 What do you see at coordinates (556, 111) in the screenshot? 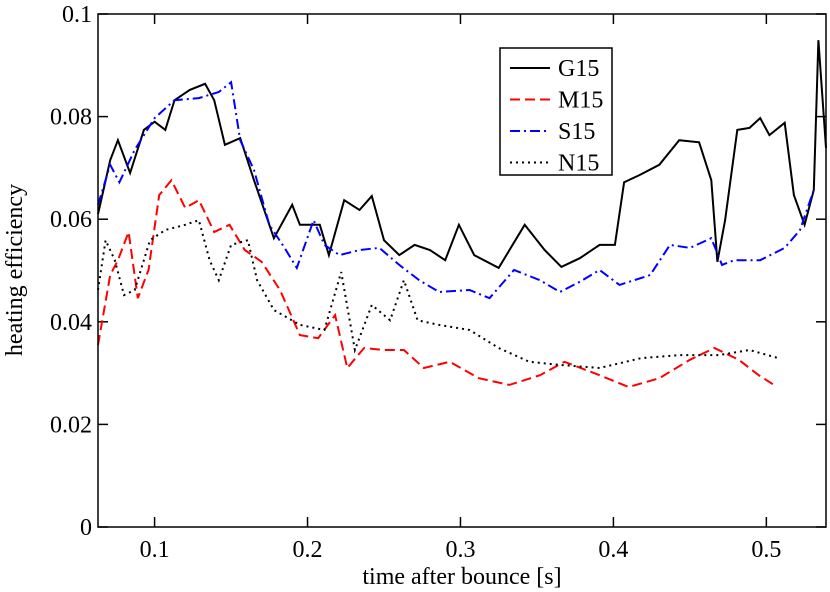
I see `legend-box` at bounding box center [556, 111].